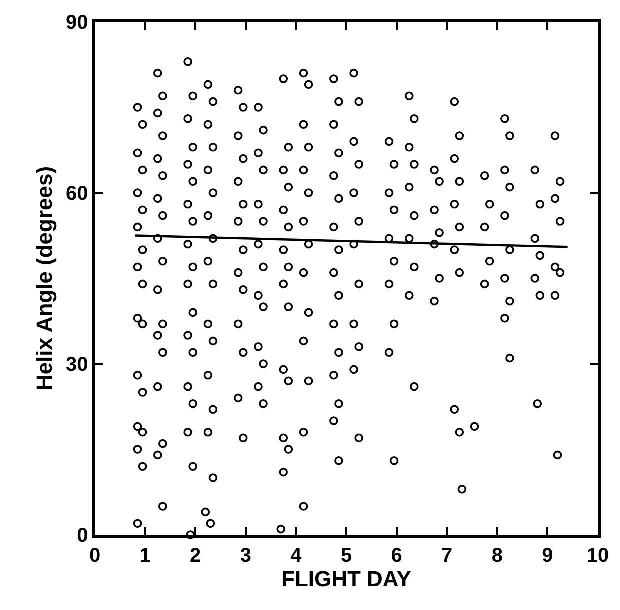  Describe the element at coordinates (196, 555) in the screenshot. I see `x-tick-label: 2` at that location.